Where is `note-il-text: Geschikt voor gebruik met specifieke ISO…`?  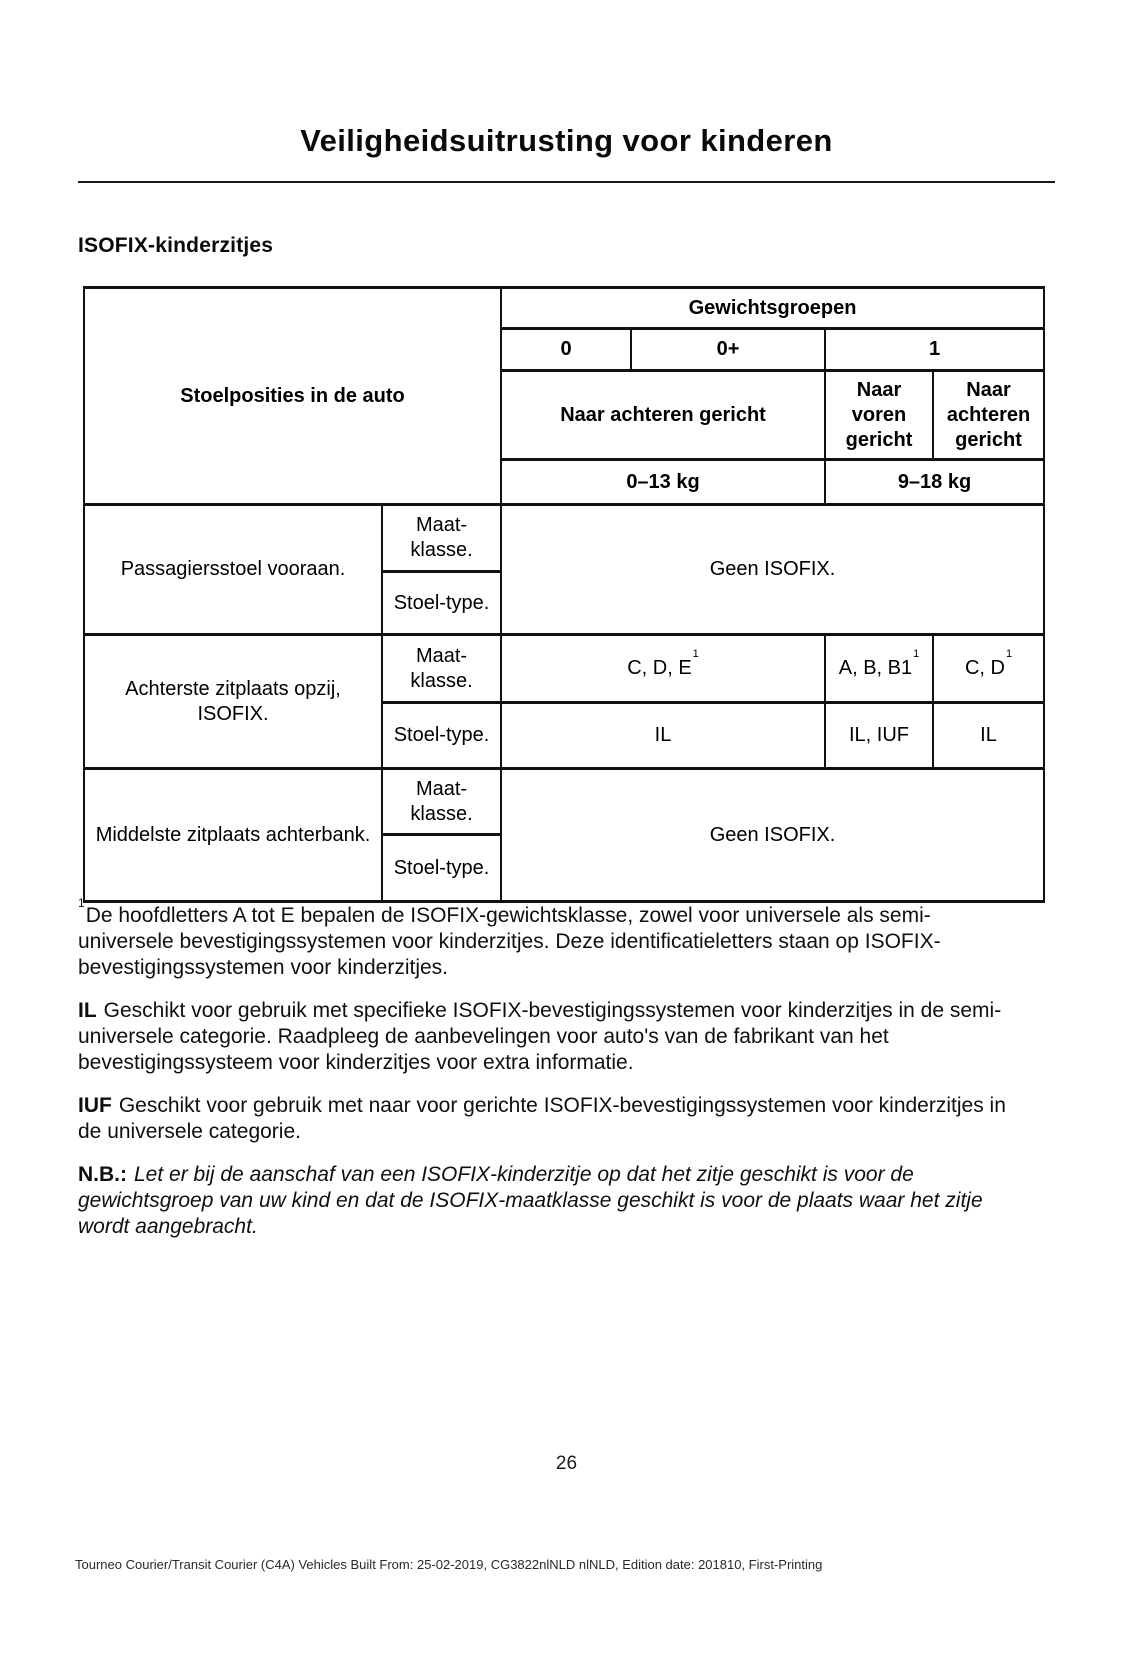
note-il-text: Geschikt voor gebruik met specifieke ISO… is located at coordinates (540, 1036).